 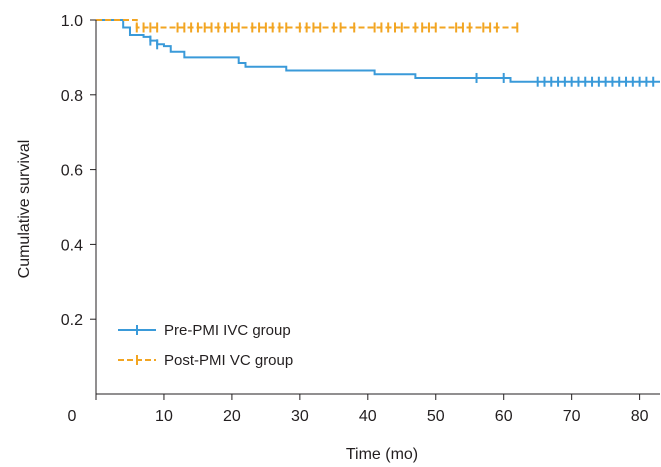 What do you see at coordinates (572, 416) in the screenshot?
I see `x-tick-label: 70` at bounding box center [572, 416].